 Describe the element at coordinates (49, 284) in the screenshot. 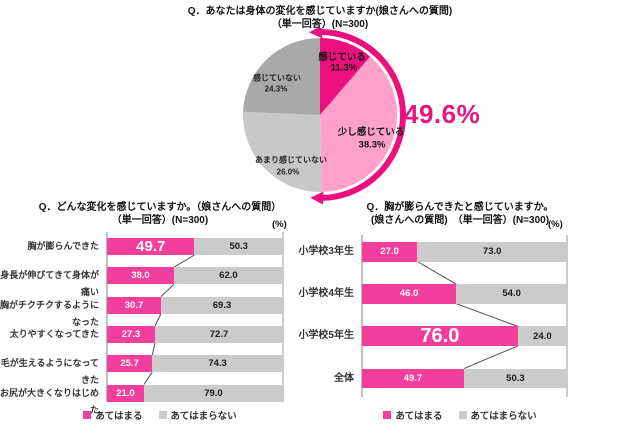

I see `category-label: 身長が伸びてきて身体が痛い` at that location.